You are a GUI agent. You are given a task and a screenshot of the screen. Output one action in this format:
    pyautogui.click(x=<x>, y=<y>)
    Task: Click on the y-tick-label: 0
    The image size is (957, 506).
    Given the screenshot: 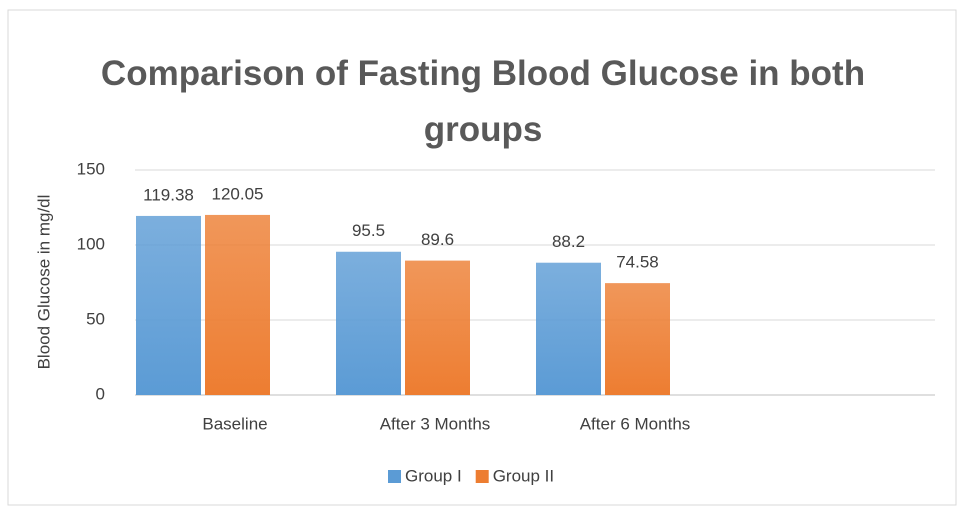 What is the action you would take?
    pyautogui.click(x=100, y=393)
    